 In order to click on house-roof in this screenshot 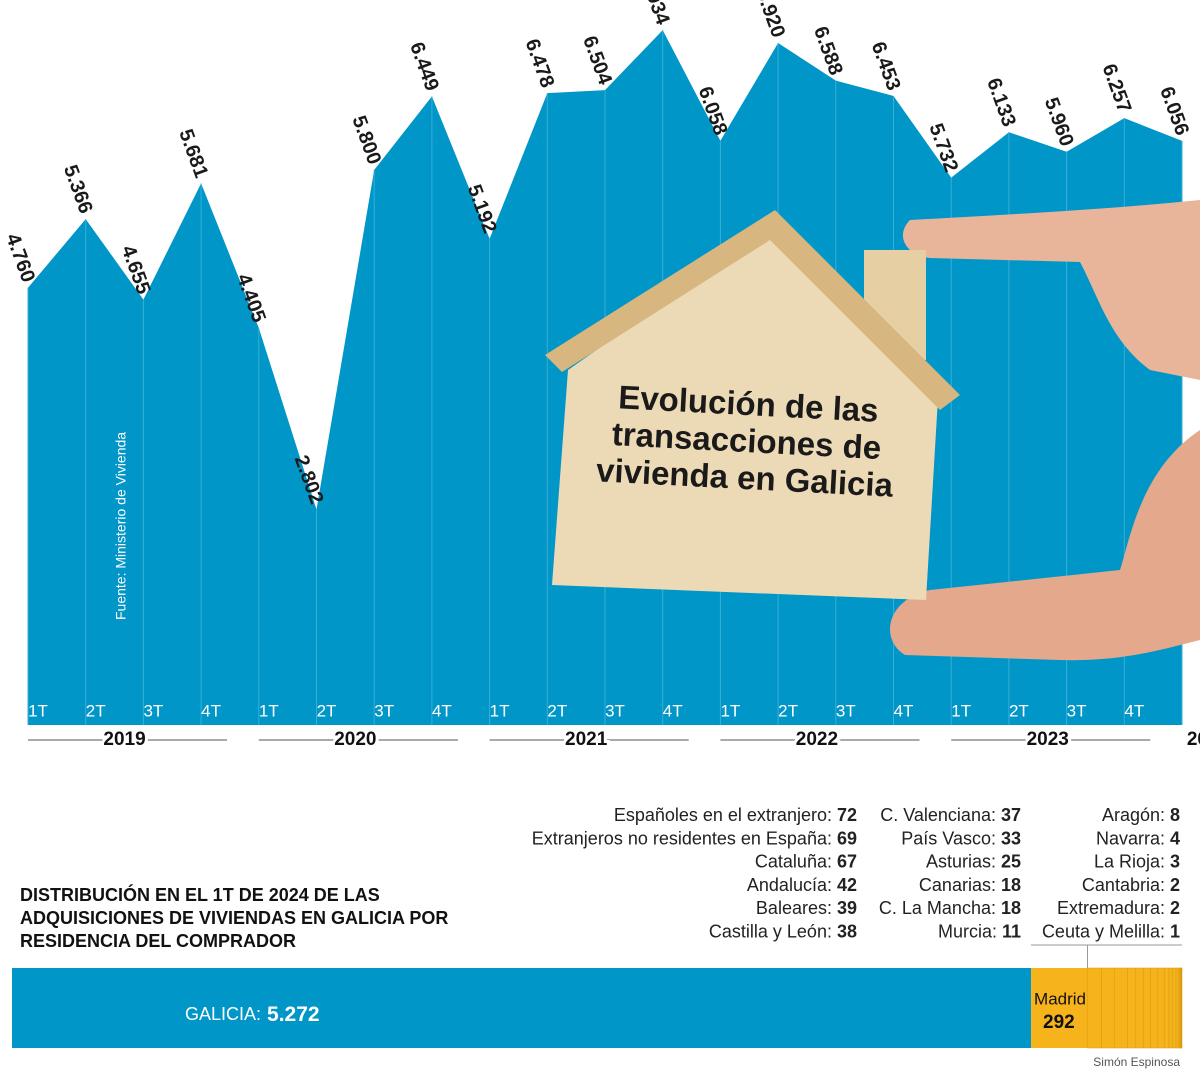, I will do `click(752, 310)`.